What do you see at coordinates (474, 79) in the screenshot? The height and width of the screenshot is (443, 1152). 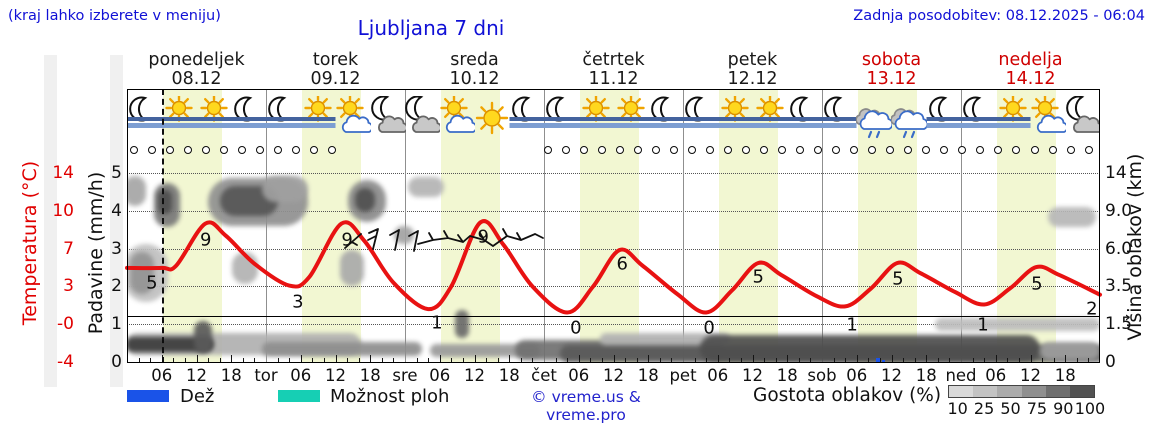 I see `day-date: 10.12` at bounding box center [474, 79].